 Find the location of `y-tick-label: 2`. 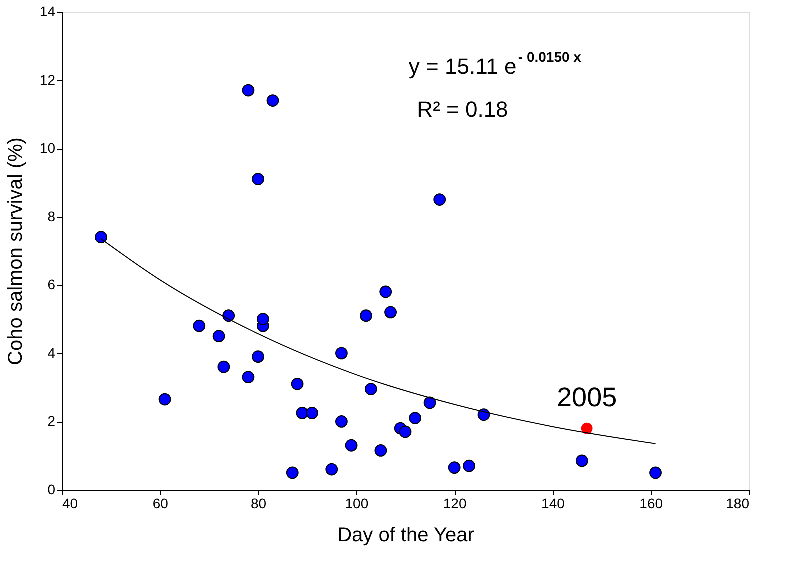

y-tick-label: 2 is located at coordinates (52, 421).